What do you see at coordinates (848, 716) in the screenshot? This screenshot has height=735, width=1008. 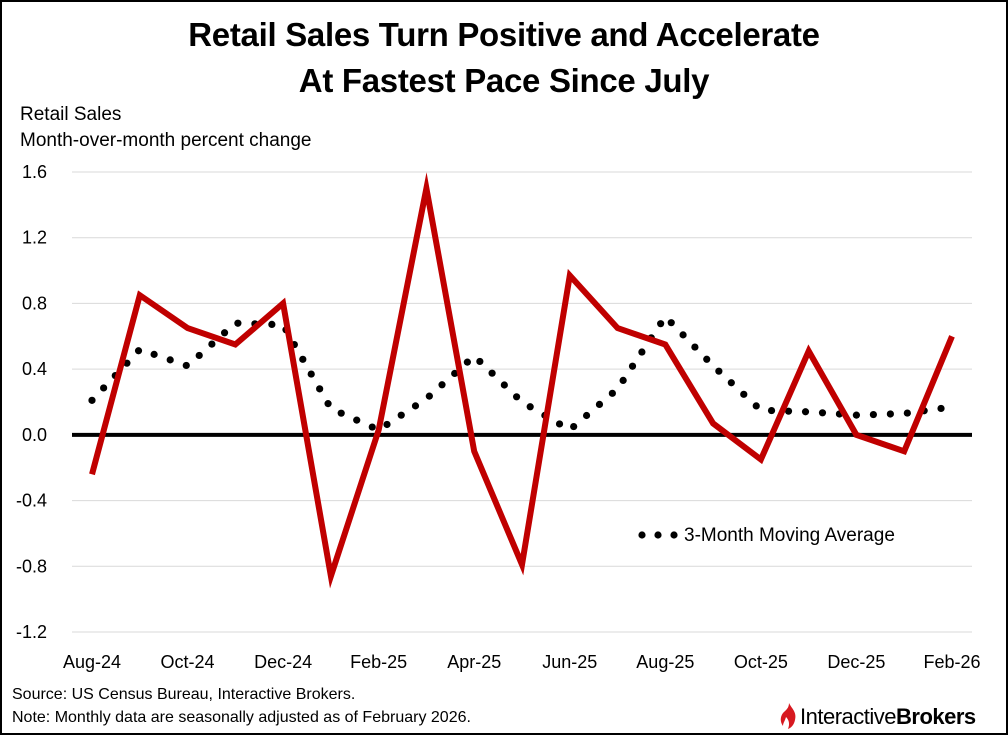 I see `logo-word-1: Interactive` at bounding box center [848, 716].